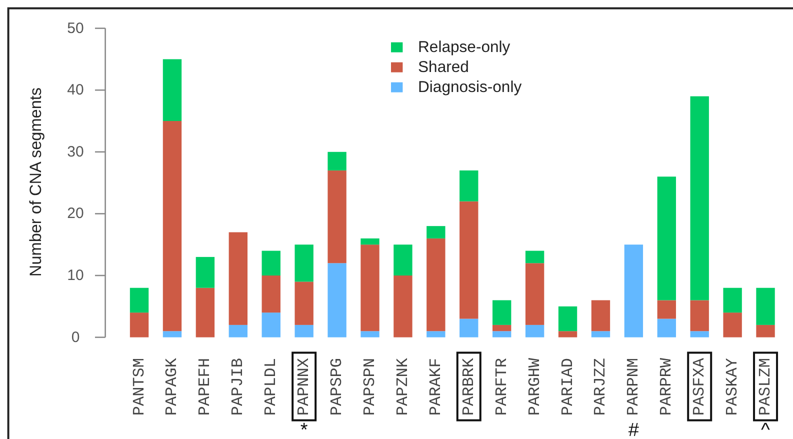  What do you see at coordinates (75, 213) in the screenshot?
I see `y-tick-label: 20` at bounding box center [75, 213].